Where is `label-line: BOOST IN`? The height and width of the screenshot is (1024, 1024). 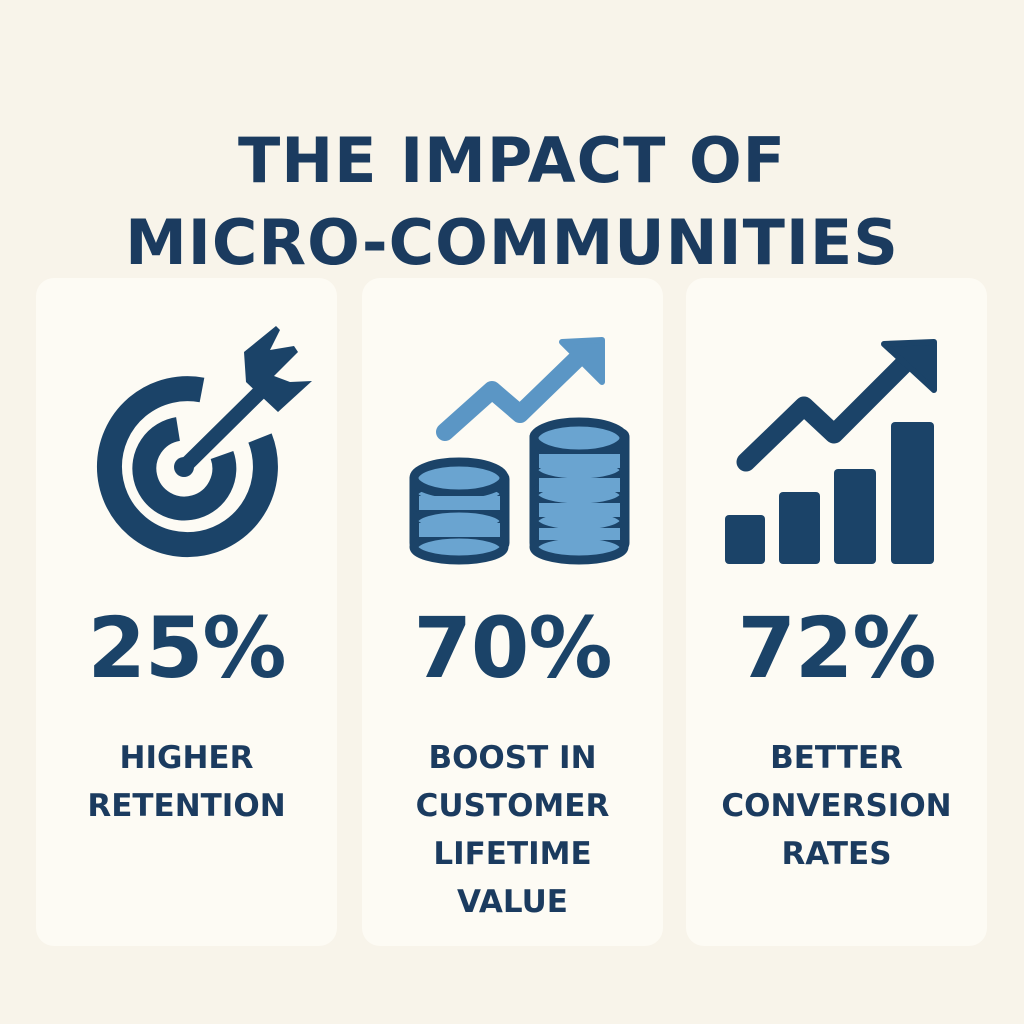
label-line: BOOST IN is located at coordinates (512, 758).